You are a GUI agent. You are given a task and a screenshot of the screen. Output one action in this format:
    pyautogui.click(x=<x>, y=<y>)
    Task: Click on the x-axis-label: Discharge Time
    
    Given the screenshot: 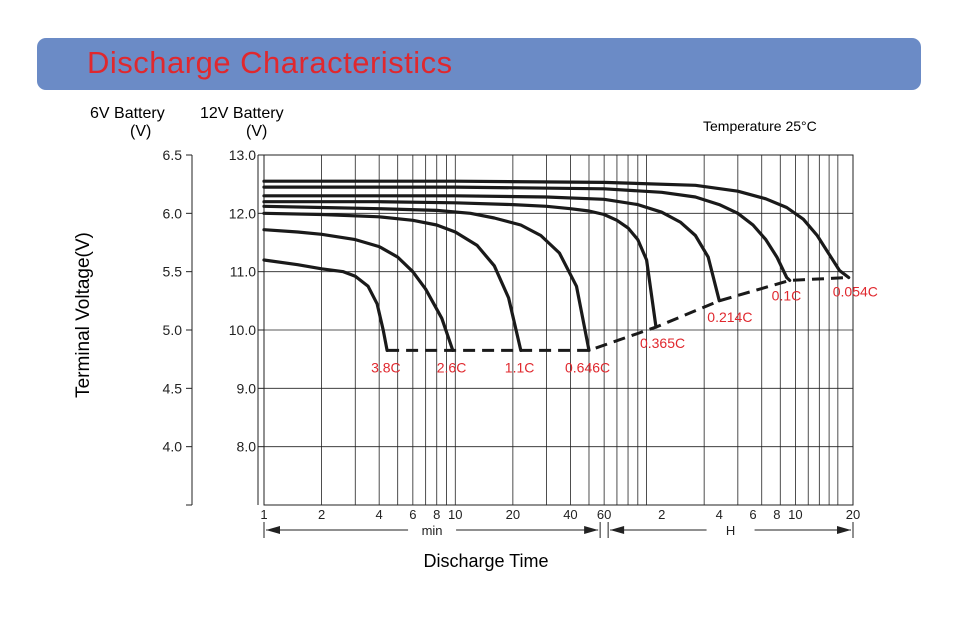 What is the action you would take?
    pyautogui.click(x=485, y=561)
    